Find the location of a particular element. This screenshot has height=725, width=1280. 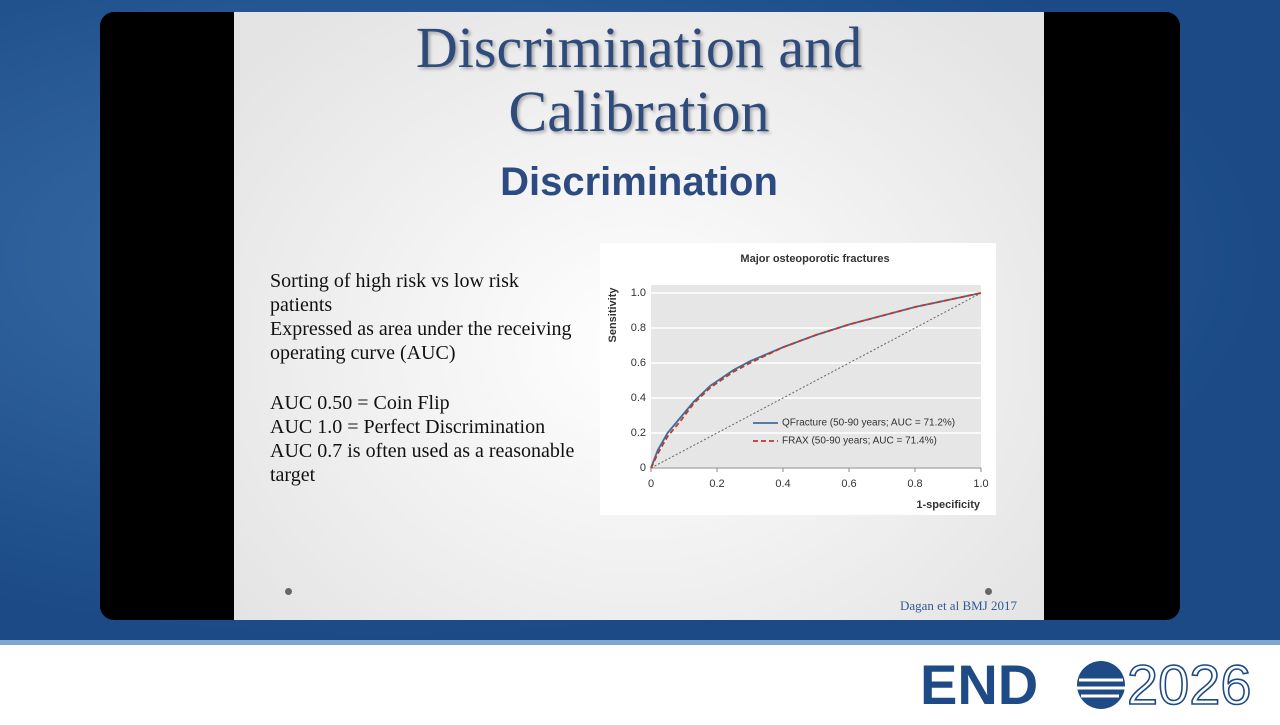

y-tick-label: 1.0 is located at coordinates (638, 293).